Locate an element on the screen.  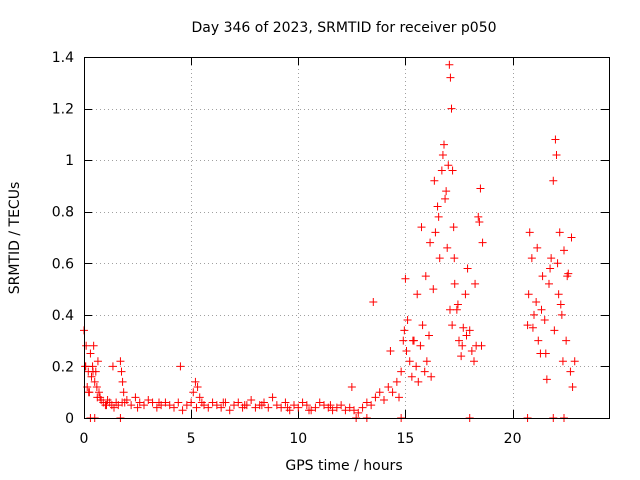
x-tick-label: 0 is located at coordinates (84, 439).